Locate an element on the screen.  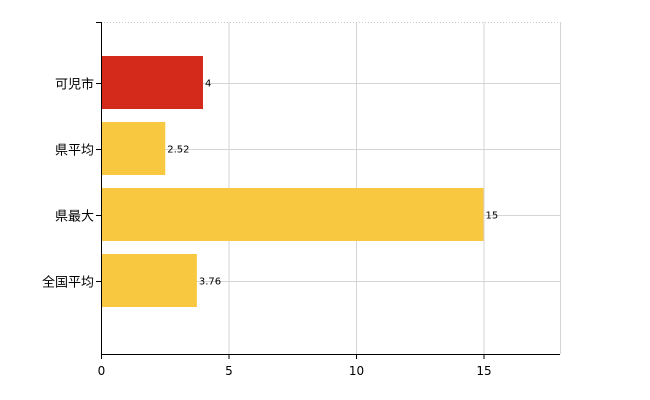
x-tick-label: 10 is located at coordinates (356, 371).